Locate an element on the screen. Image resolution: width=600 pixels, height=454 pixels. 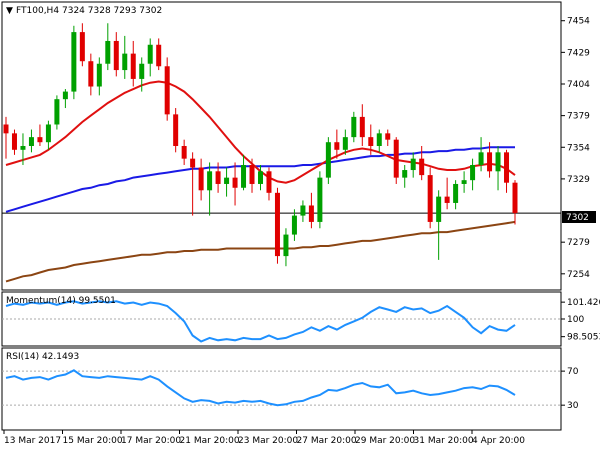
momentum-tick-label: 100 is located at coordinates (575, 320).